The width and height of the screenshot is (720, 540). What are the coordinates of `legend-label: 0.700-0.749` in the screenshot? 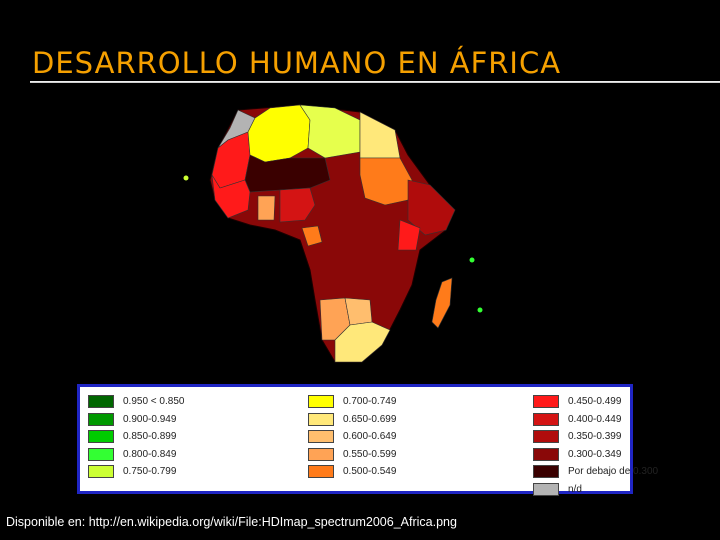 It's located at (370, 402).